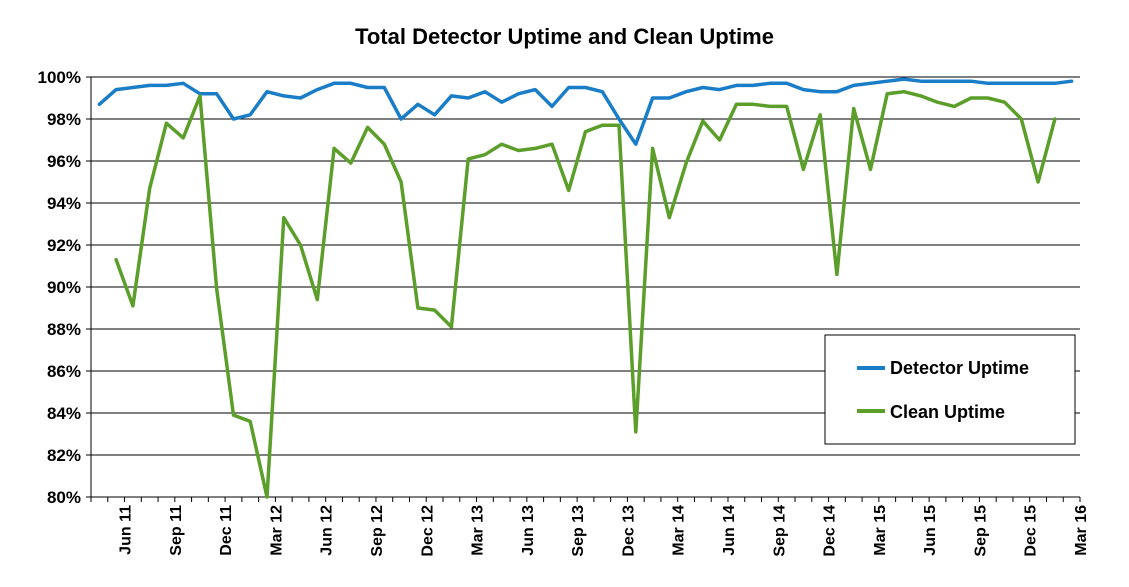 This screenshot has width=1129, height=587. Describe the element at coordinates (478, 530) in the screenshot. I see `x-tick-label: Mar 13` at that location.